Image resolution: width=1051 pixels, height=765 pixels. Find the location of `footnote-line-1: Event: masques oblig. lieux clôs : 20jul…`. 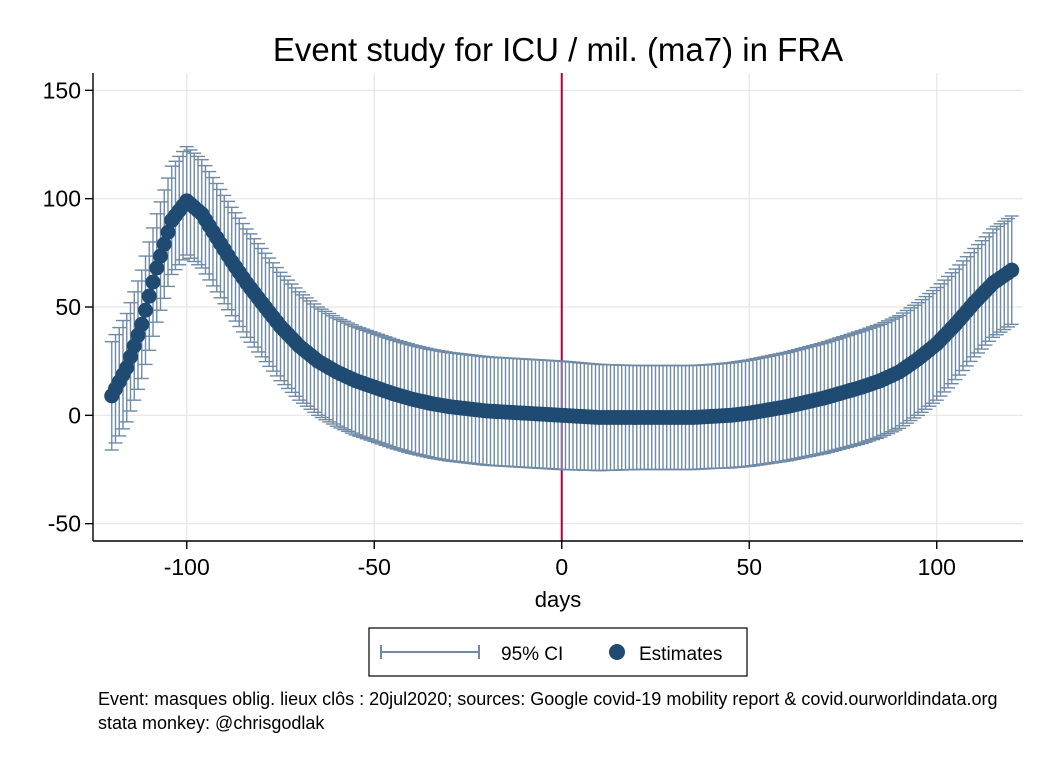

footnote-line-1: Event: masques oblig. lieux clôs : 20jul… is located at coordinates (548, 699).